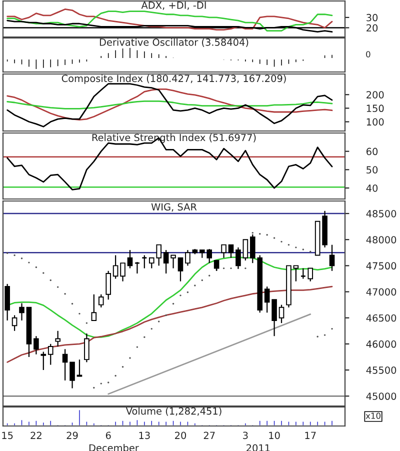  I want to click on chart-title: Volume (1,282,451), so click(174, 411).